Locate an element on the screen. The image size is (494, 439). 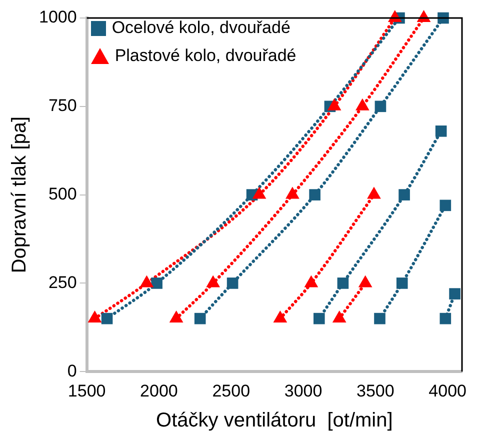
x-tick-label: 3500 is located at coordinates (375, 390).